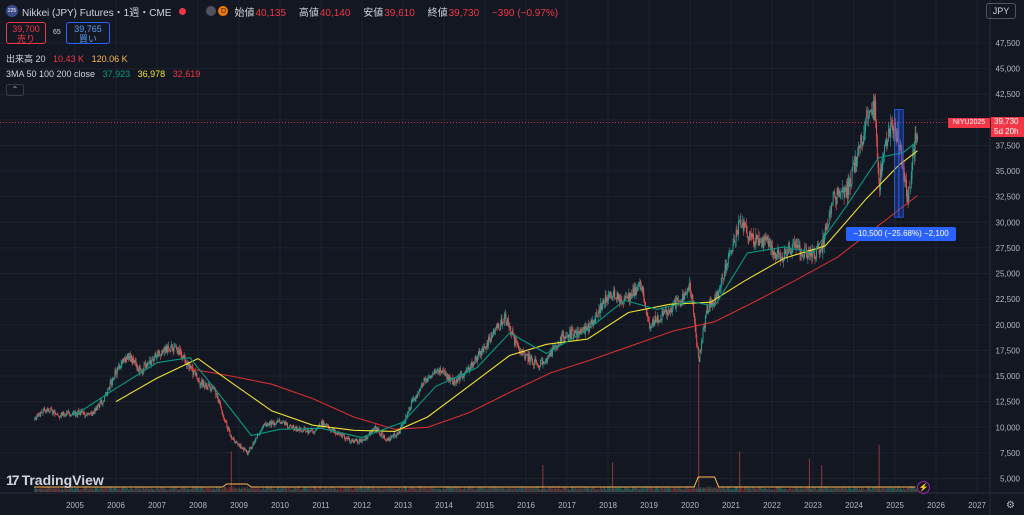  I want to click on volume-indicator-legend: 出来高 20 10.43 K 120.06 K, so click(69, 58).